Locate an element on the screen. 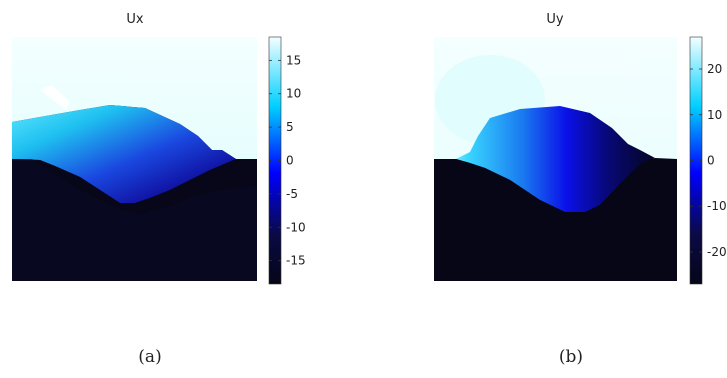 This screenshot has height=378, width=727. colorbar-tick-label: 5 is located at coordinates (290, 127).